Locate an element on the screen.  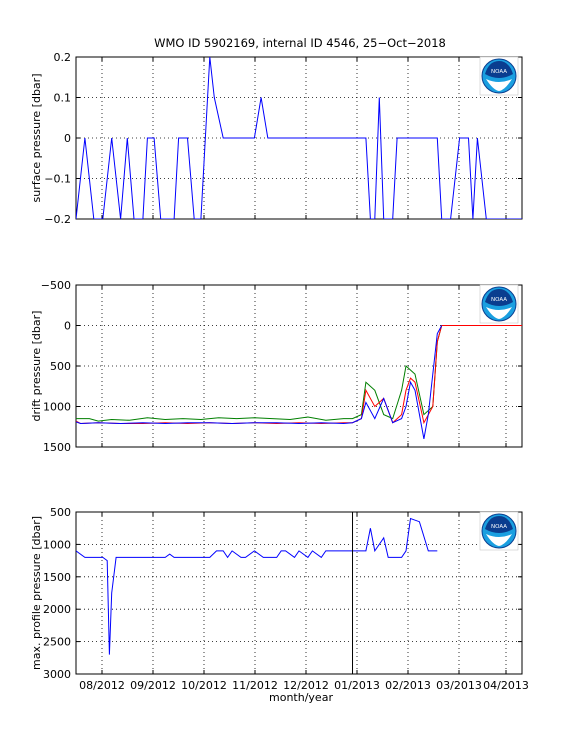
x-tick-label: 04/2013 is located at coordinates (506, 685).